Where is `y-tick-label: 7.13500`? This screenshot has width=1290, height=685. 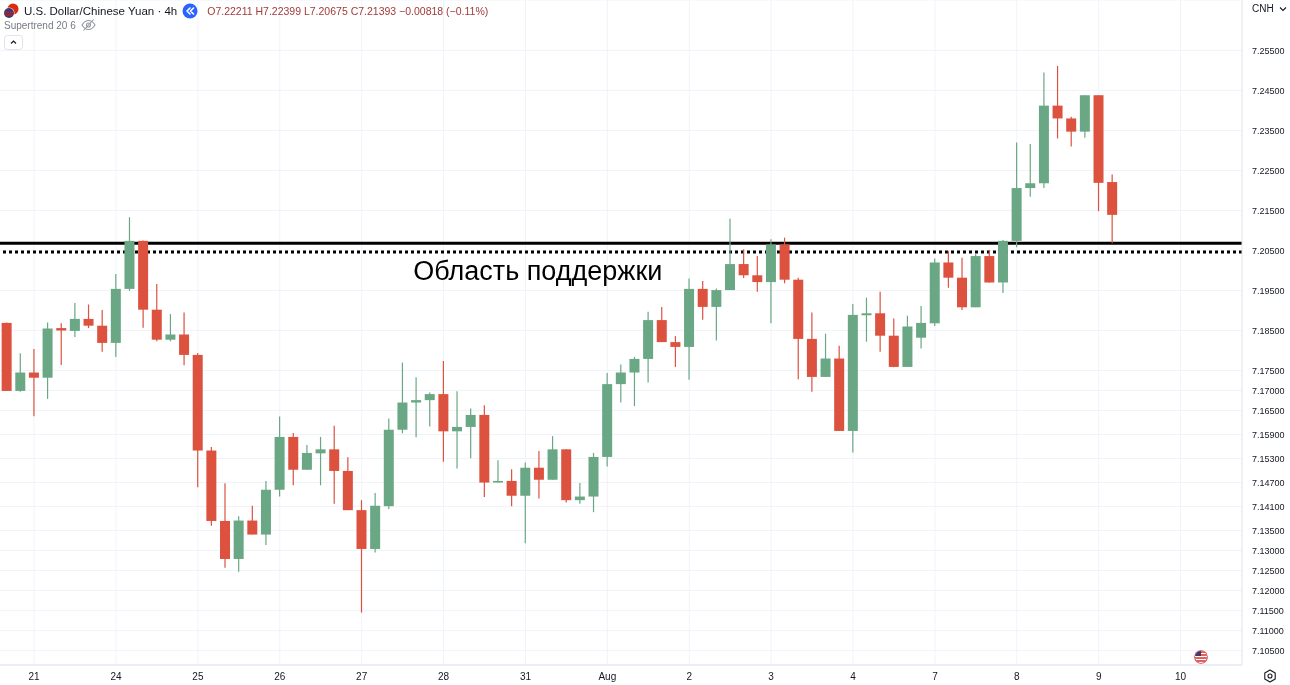
y-tick-label: 7.13500 is located at coordinates (1268, 530).